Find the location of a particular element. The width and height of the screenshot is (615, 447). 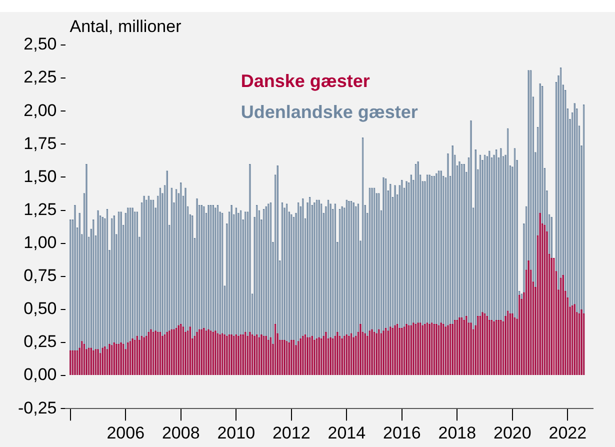

x-tick-label: 2014 is located at coordinates (347, 432).